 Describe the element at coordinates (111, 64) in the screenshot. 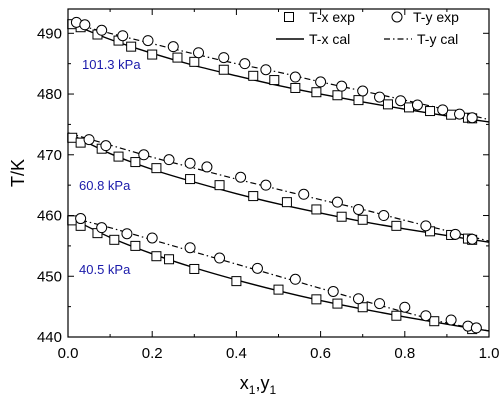

I see `pressure-label-101: 101.3 kPa` at that location.